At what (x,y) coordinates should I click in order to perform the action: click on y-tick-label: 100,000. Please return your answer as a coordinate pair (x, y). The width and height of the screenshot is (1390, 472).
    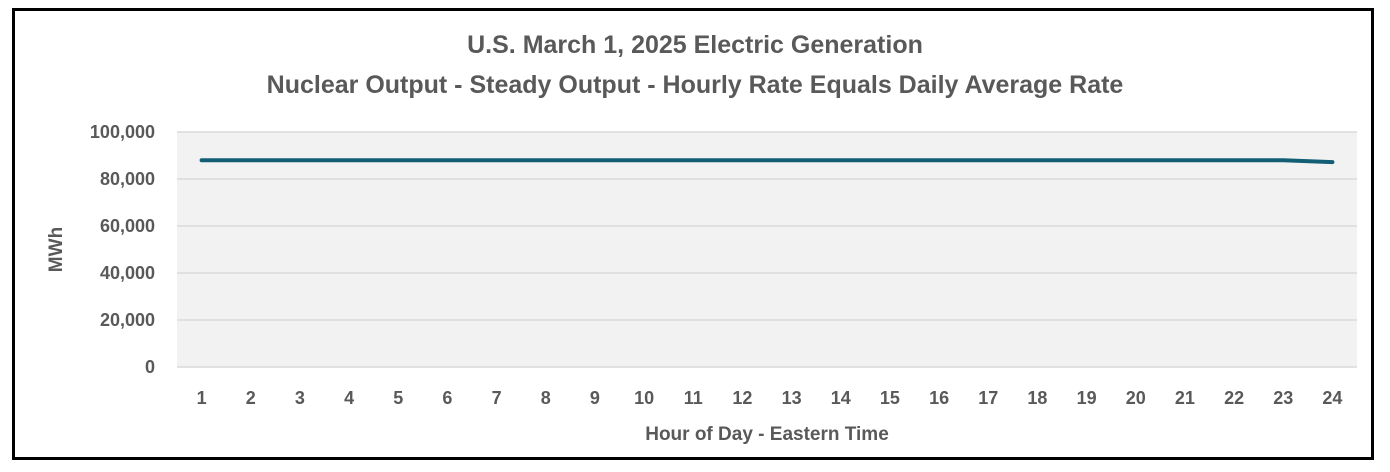
    Looking at the image, I should click on (122, 132).